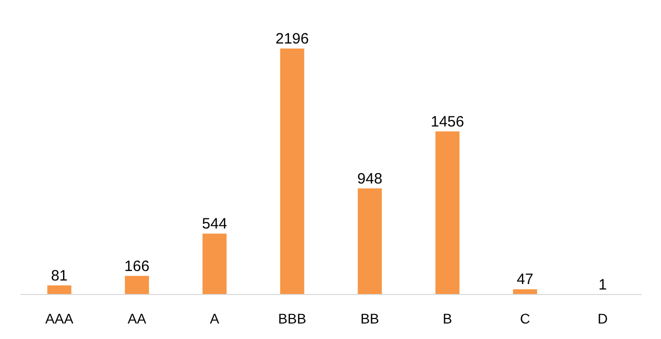  What do you see at coordinates (369, 179) in the screenshot?
I see `data-label: 948` at bounding box center [369, 179].